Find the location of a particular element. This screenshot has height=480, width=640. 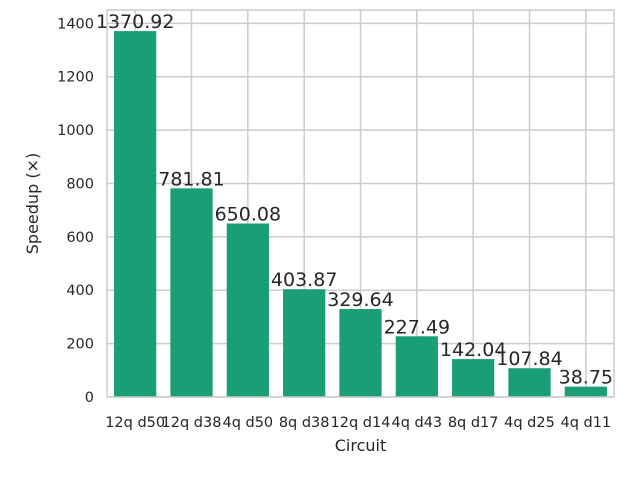

x-tick-label: 4q d11 is located at coordinates (585, 423).